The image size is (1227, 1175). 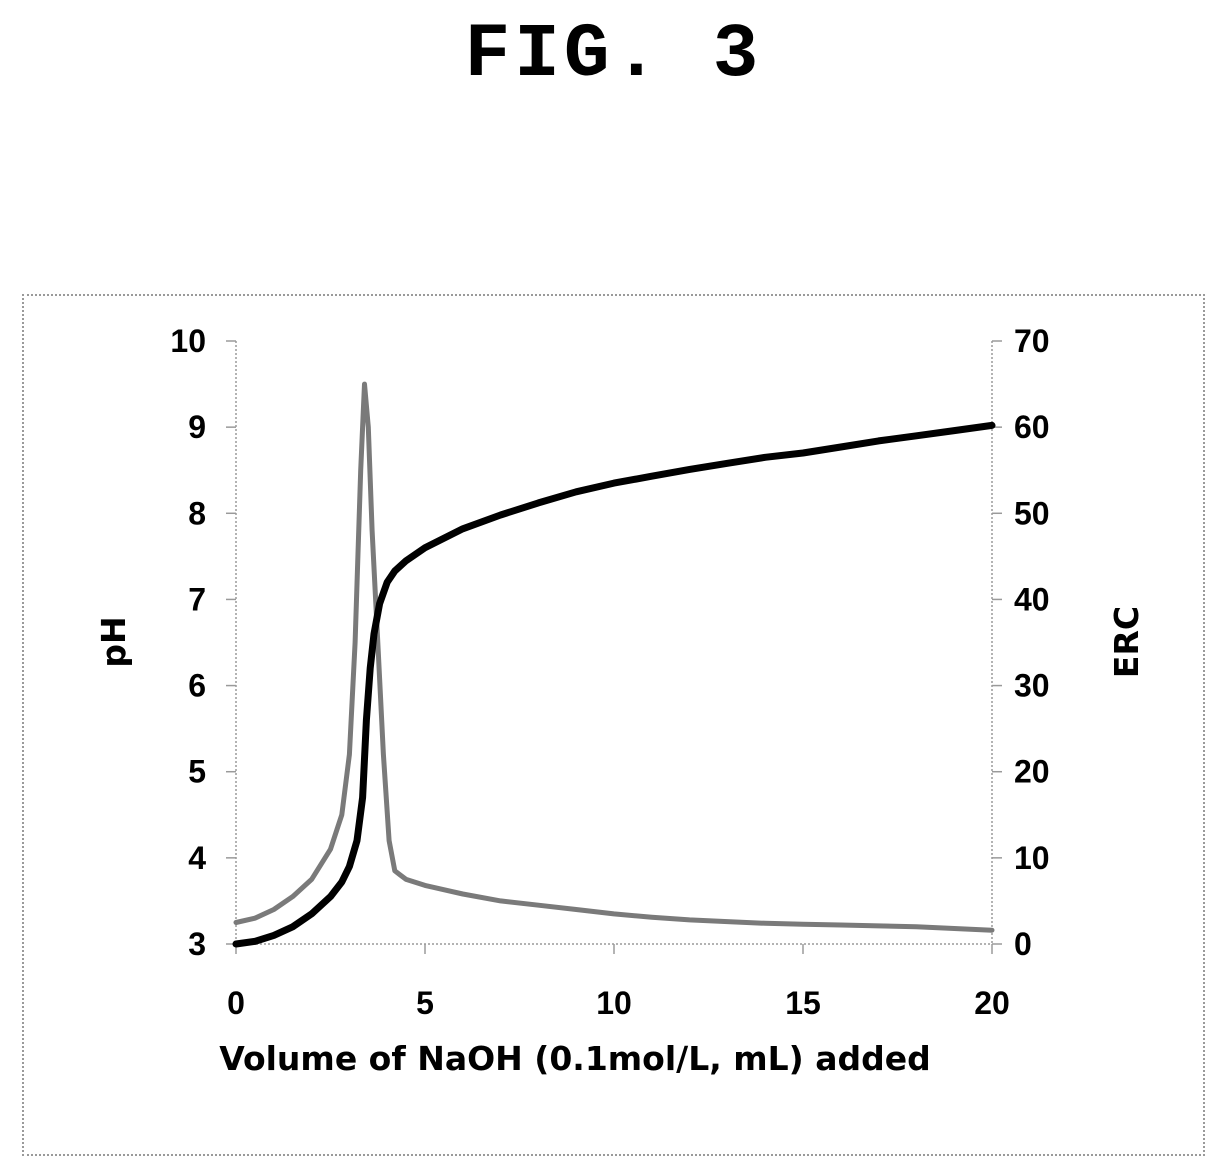 I want to click on y-left-tick-label: 3, so click(x=197, y=944).